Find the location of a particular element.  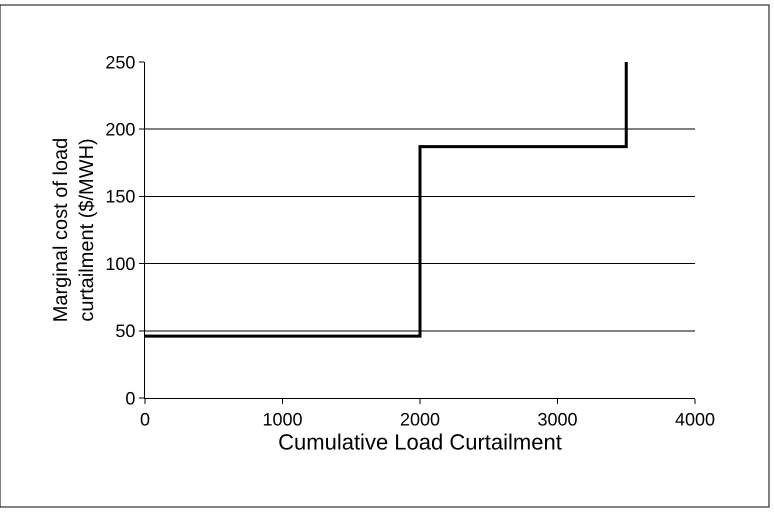

y-tick-label: 200 is located at coordinates (120, 130).